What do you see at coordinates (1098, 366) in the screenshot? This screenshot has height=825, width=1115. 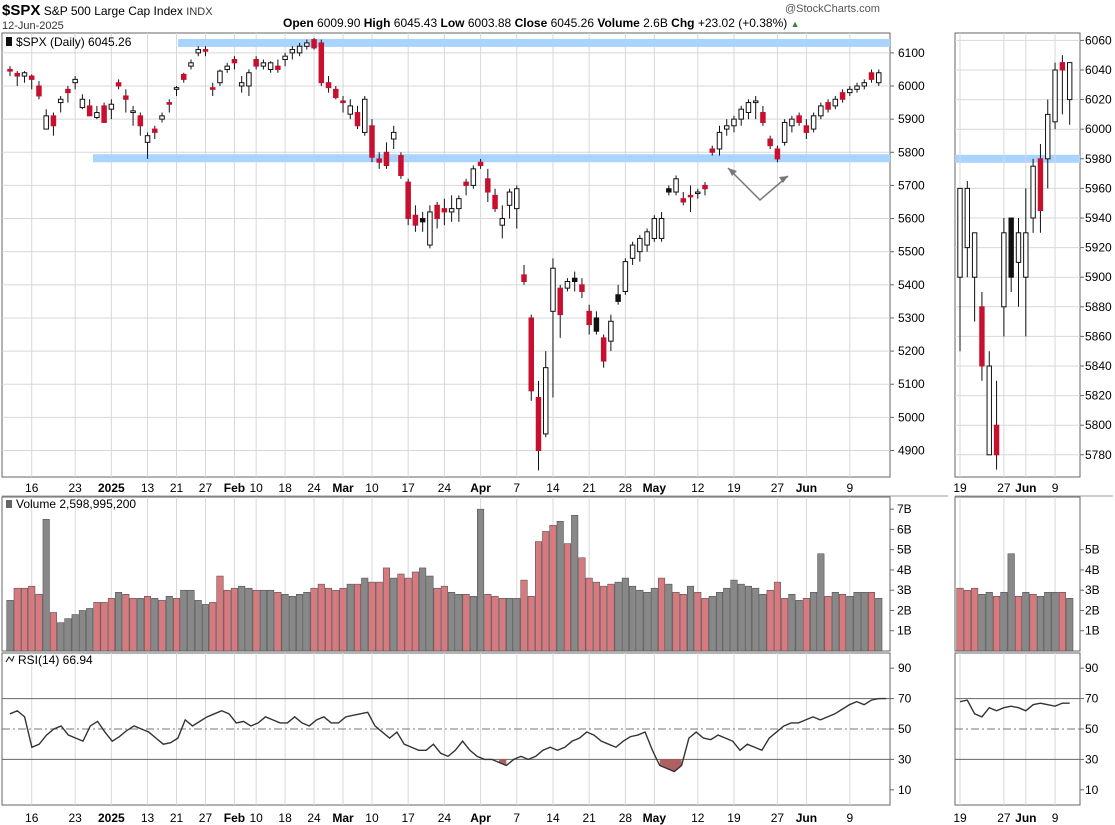 I see `y-tick-label: 5840` at bounding box center [1098, 366].